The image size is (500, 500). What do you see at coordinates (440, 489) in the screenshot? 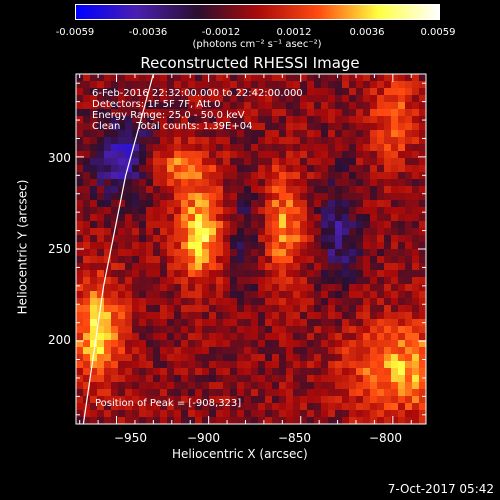
I see `timestamp-footer: 7-Oct-2017 05:42` at bounding box center [440, 489].